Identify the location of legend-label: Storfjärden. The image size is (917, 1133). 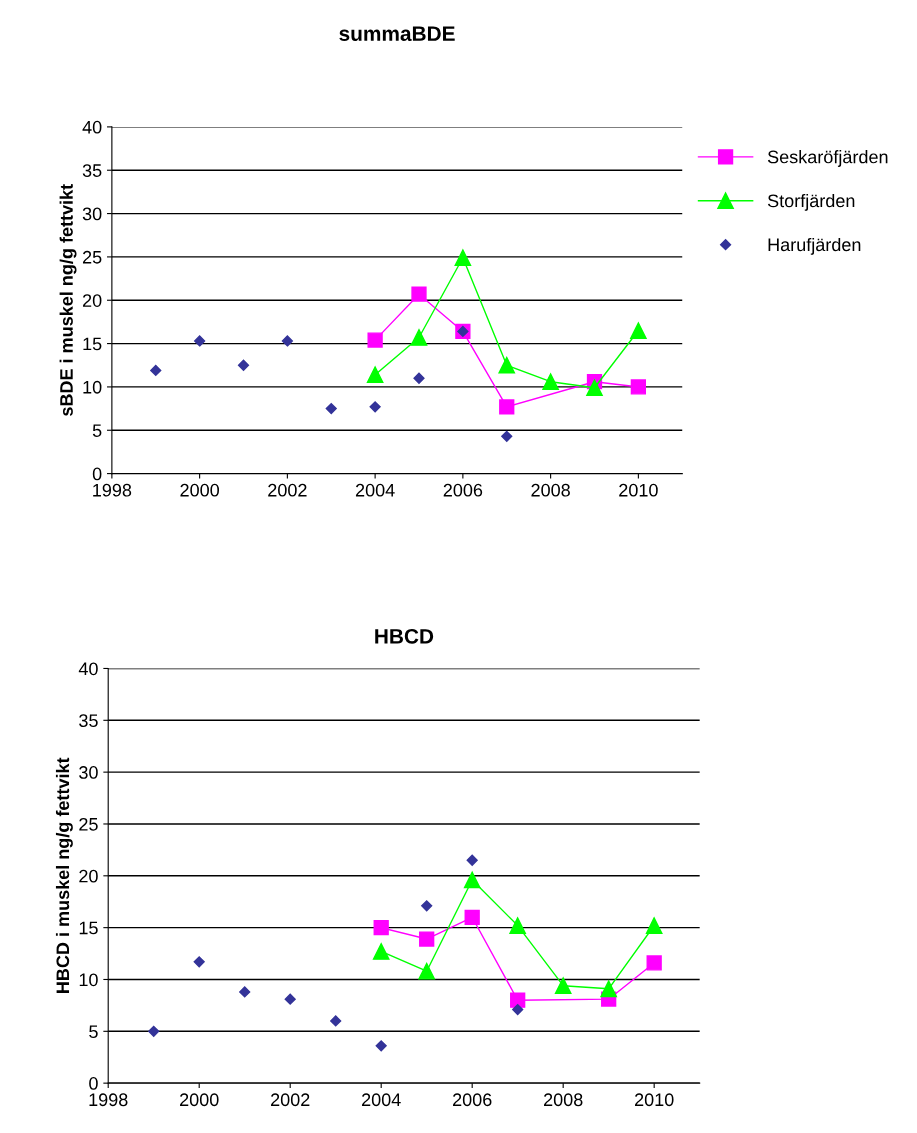
(811, 202).